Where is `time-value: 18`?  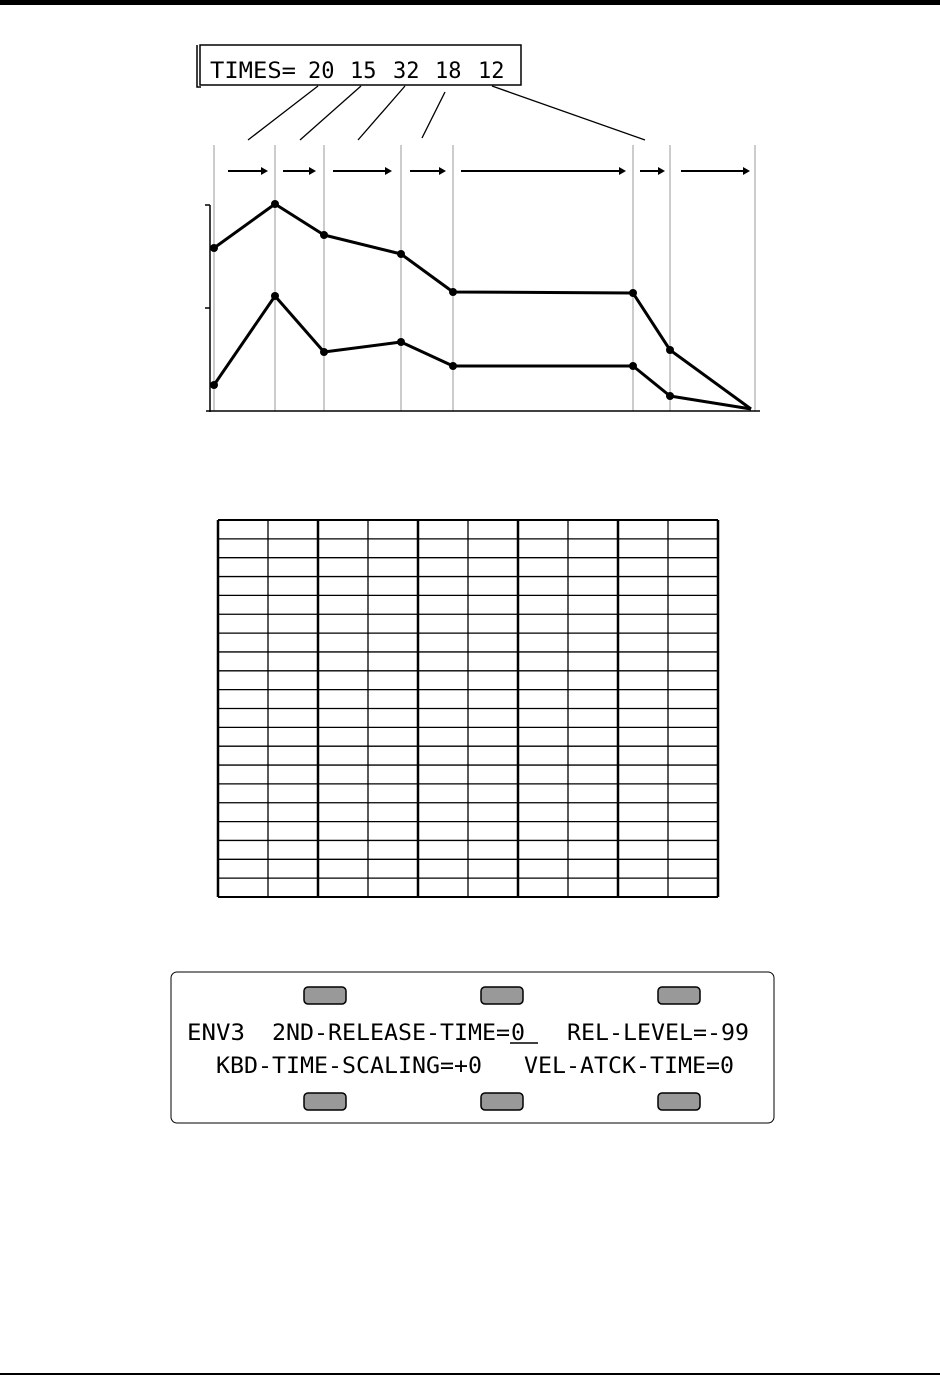 time-value: 18 is located at coordinates (448, 71).